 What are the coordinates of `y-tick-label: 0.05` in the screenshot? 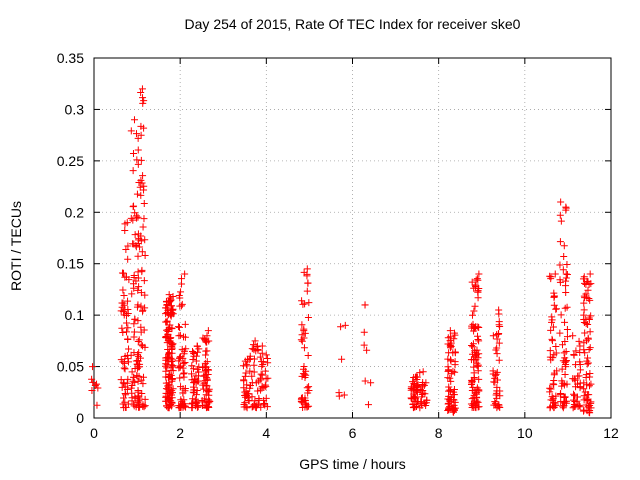 It's located at (70, 367).